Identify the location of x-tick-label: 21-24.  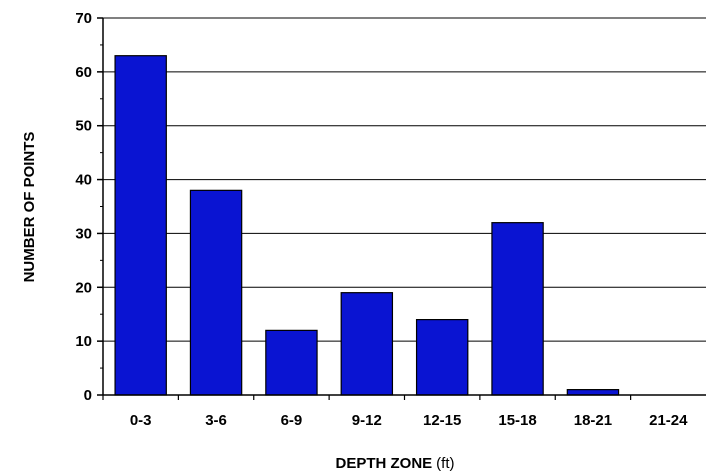
(668, 420).